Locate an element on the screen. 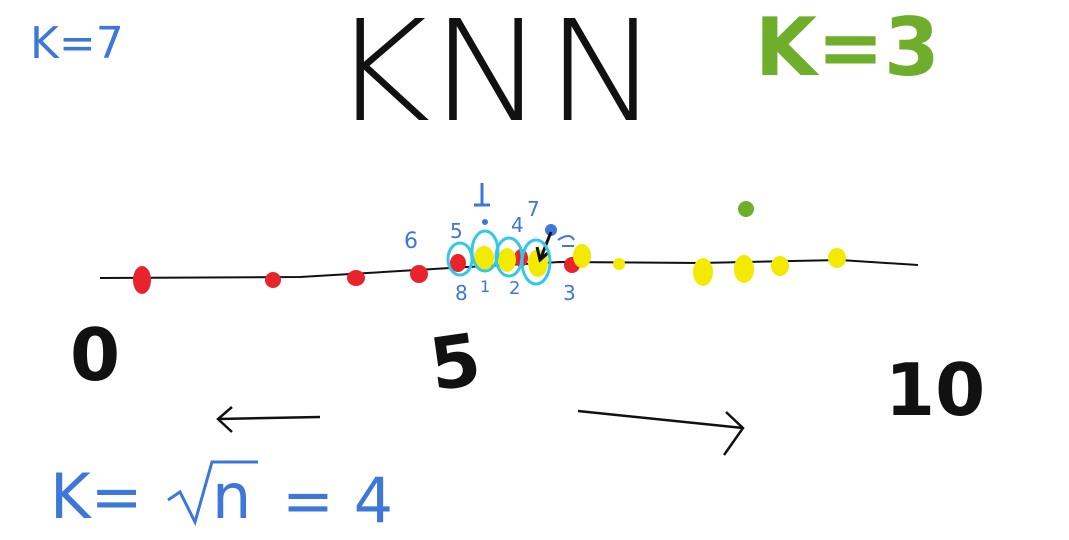  neighbor-label-4: 4 is located at coordinates (517, 225).